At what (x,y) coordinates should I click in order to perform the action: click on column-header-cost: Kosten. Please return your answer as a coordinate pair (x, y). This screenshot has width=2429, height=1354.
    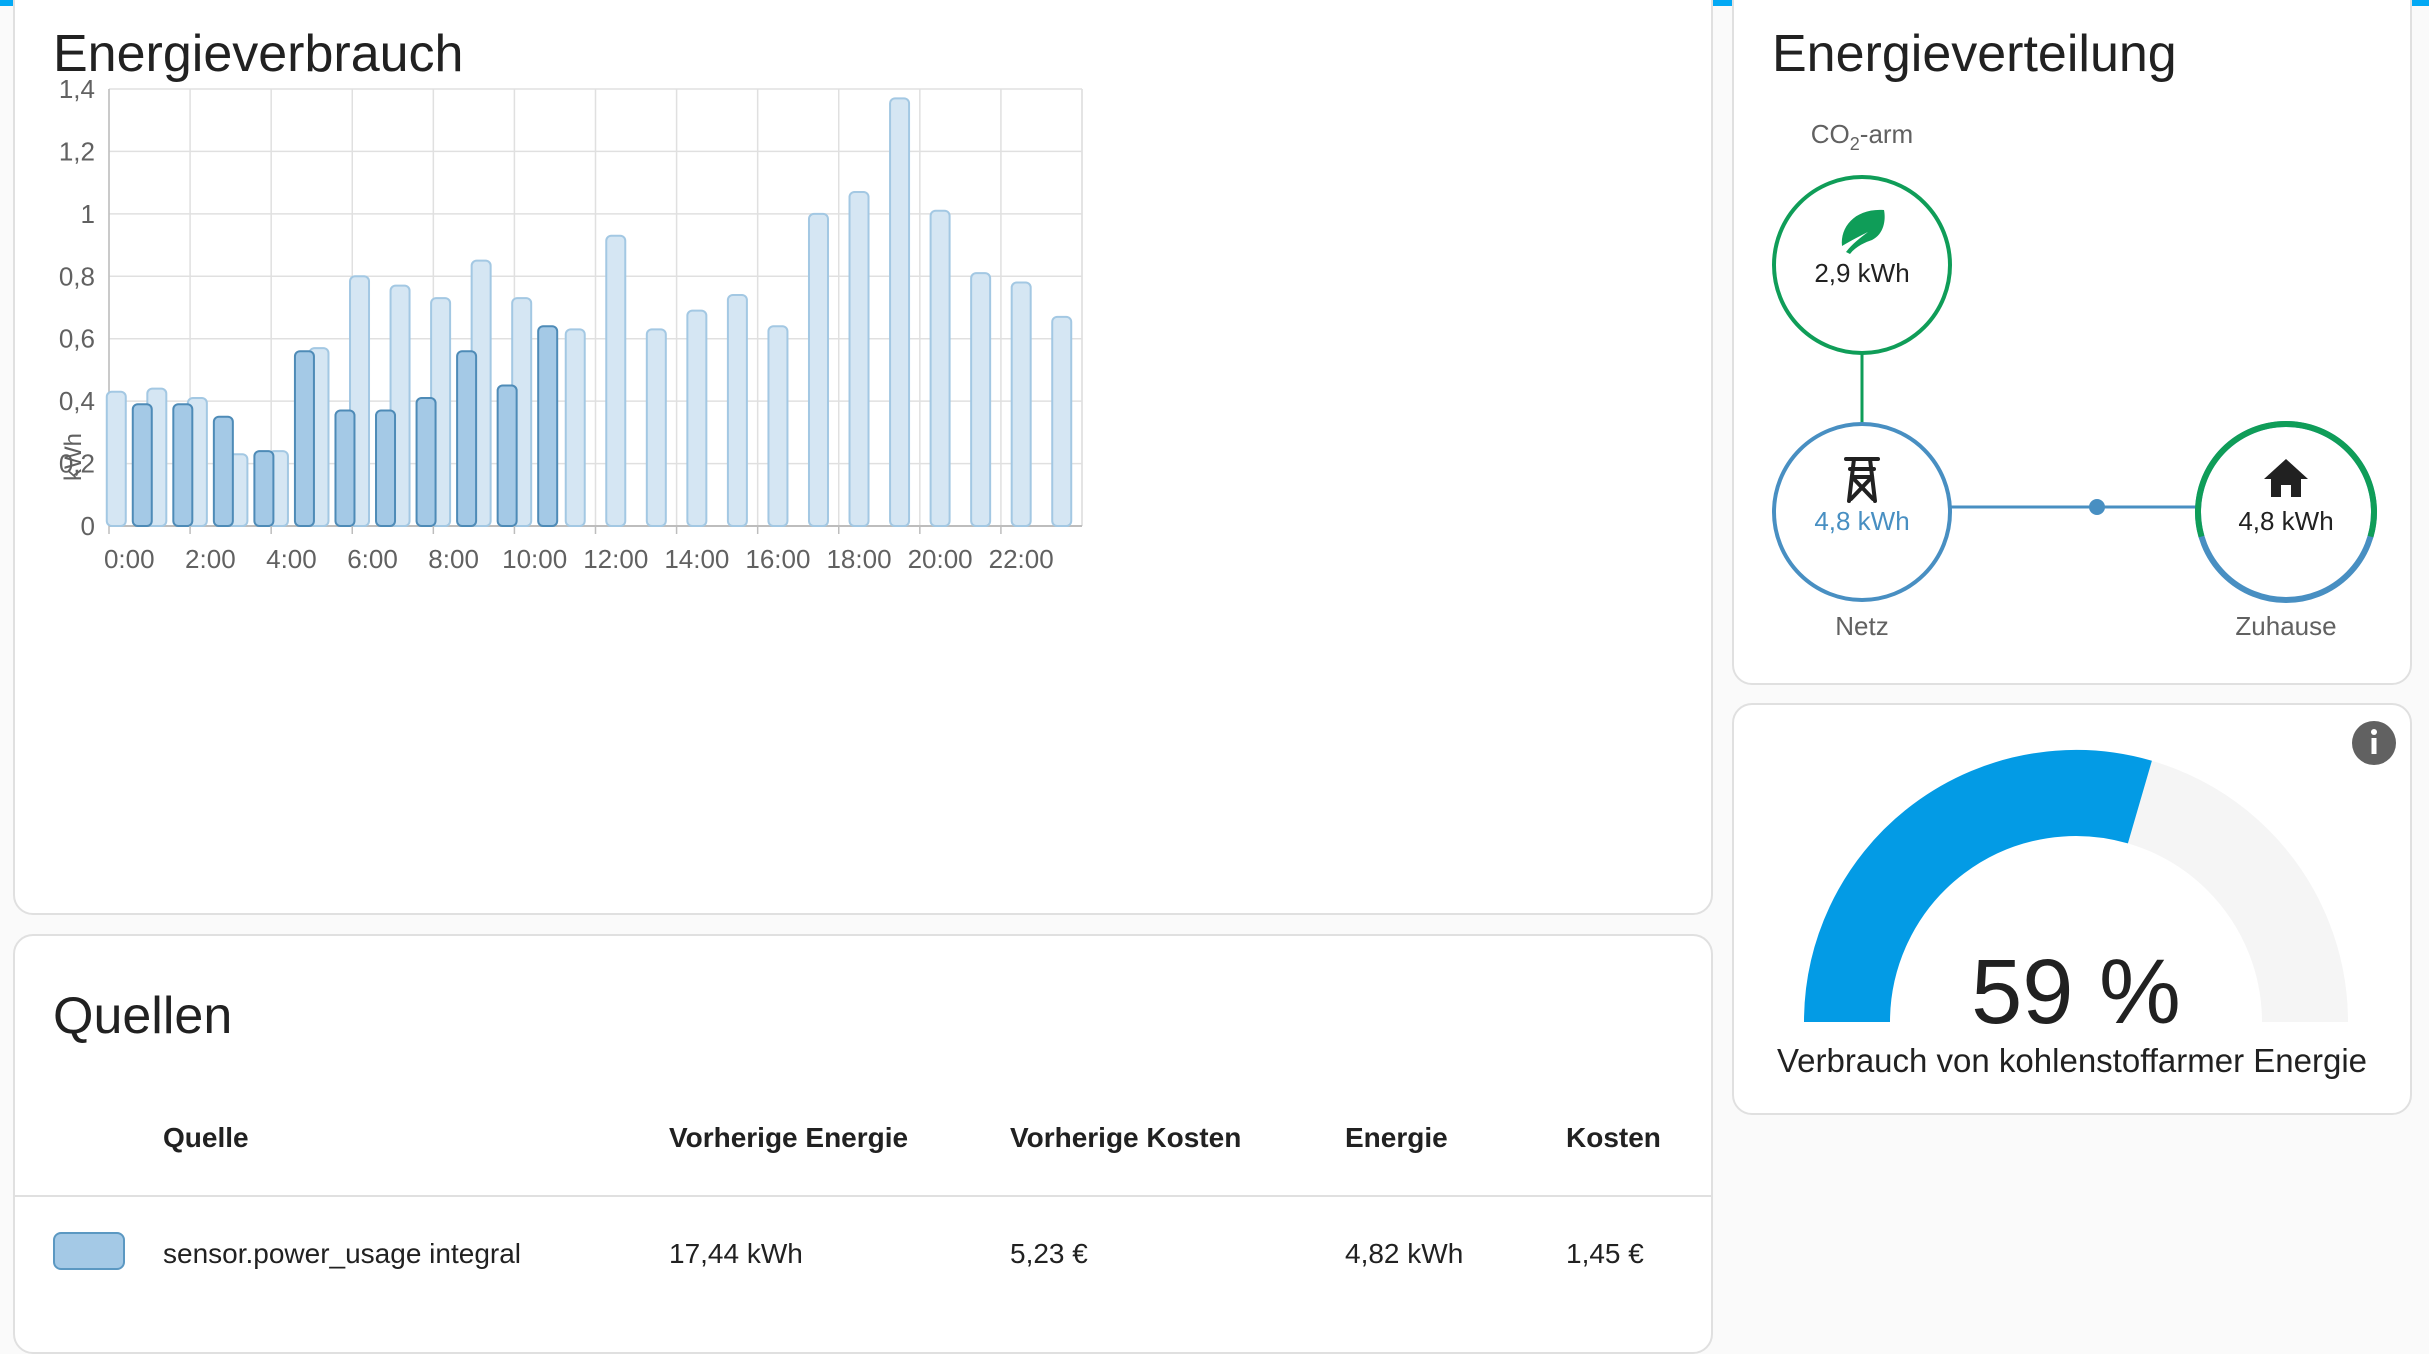
    Looking at the image, I should click on (1613, 1137).